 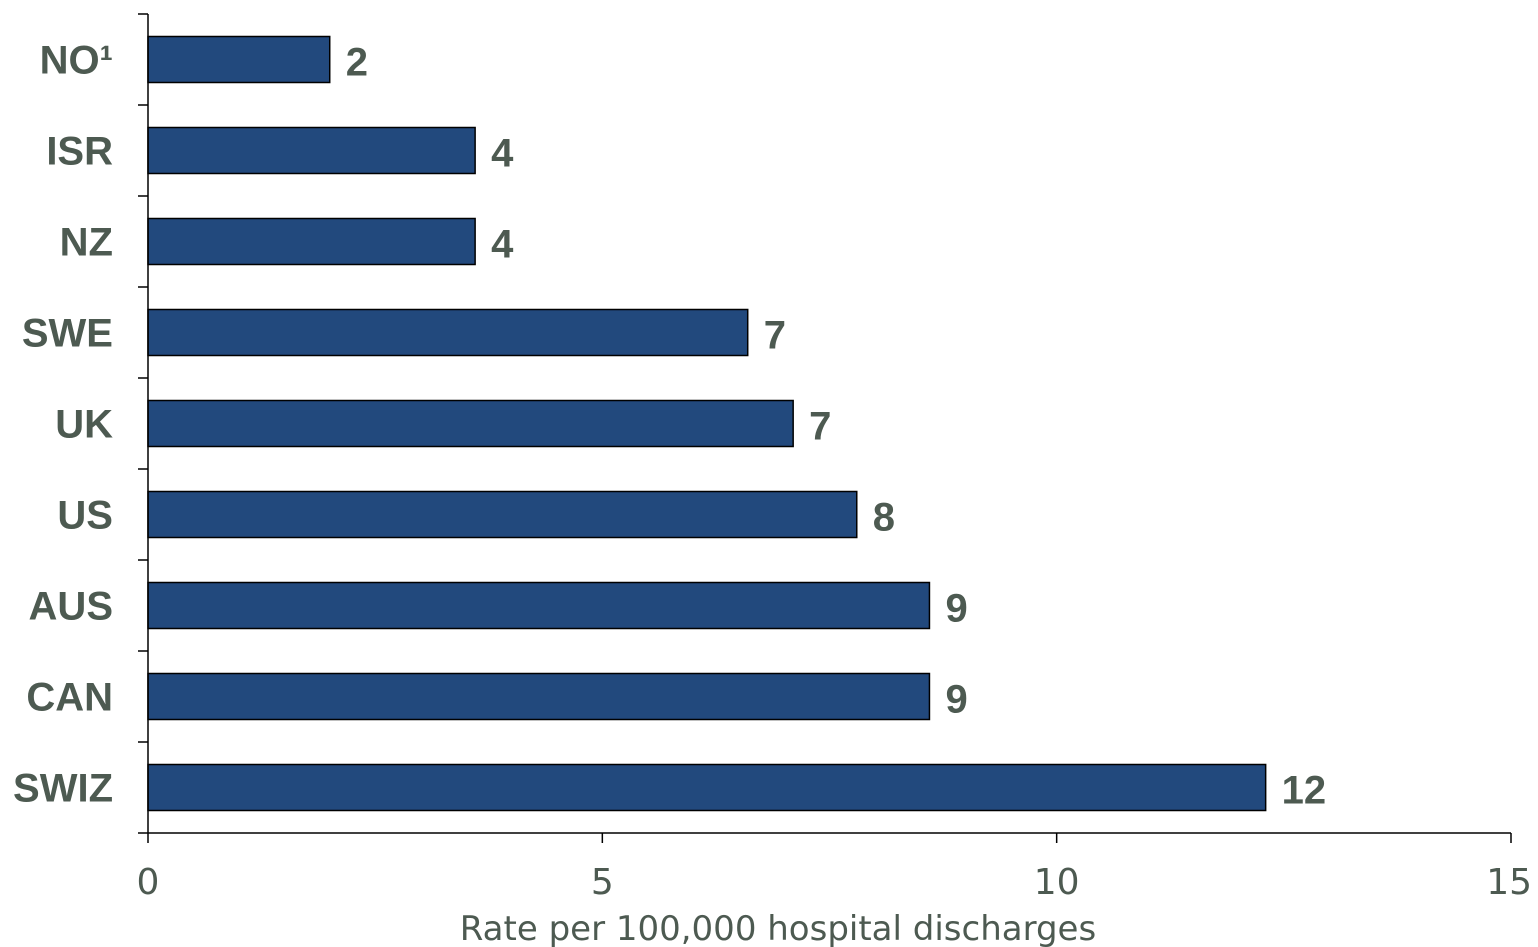 What do you see at coordinates (79, 152) in the screenshot?
I see `category-label: ISR` at bounding box center [79, 152].